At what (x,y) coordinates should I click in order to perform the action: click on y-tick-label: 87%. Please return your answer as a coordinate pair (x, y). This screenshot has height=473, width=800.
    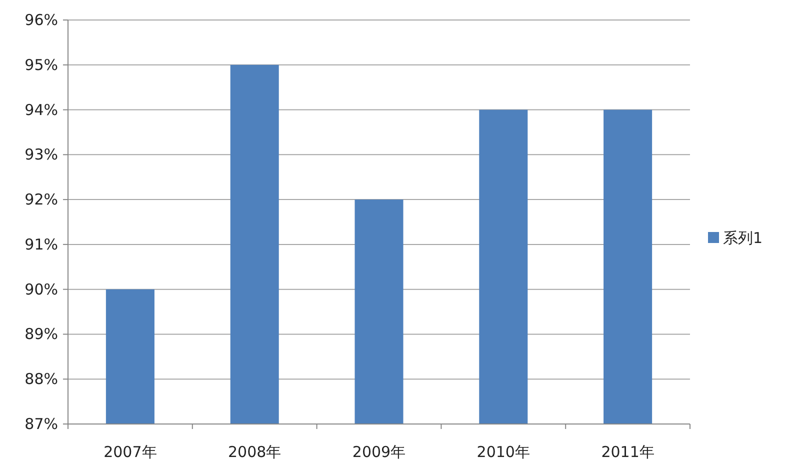
    Looking at the image, I should click on (41, 424).